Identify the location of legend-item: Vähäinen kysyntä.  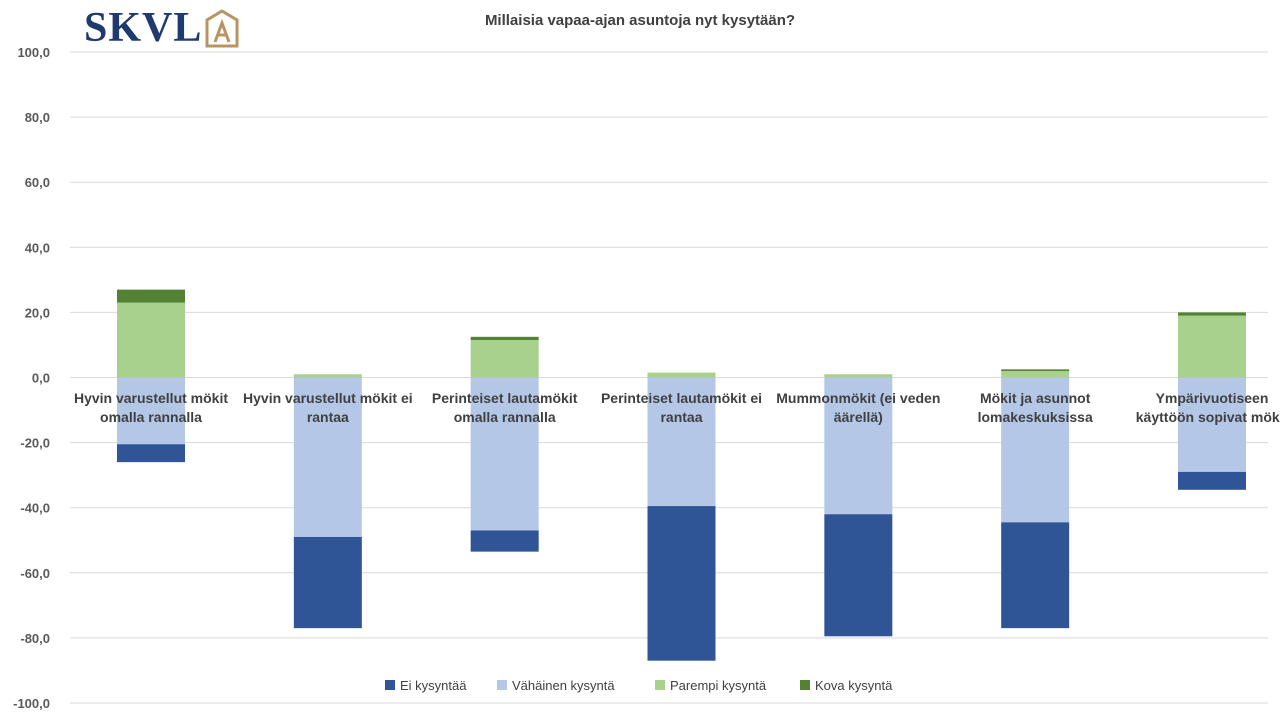
(556, 685).